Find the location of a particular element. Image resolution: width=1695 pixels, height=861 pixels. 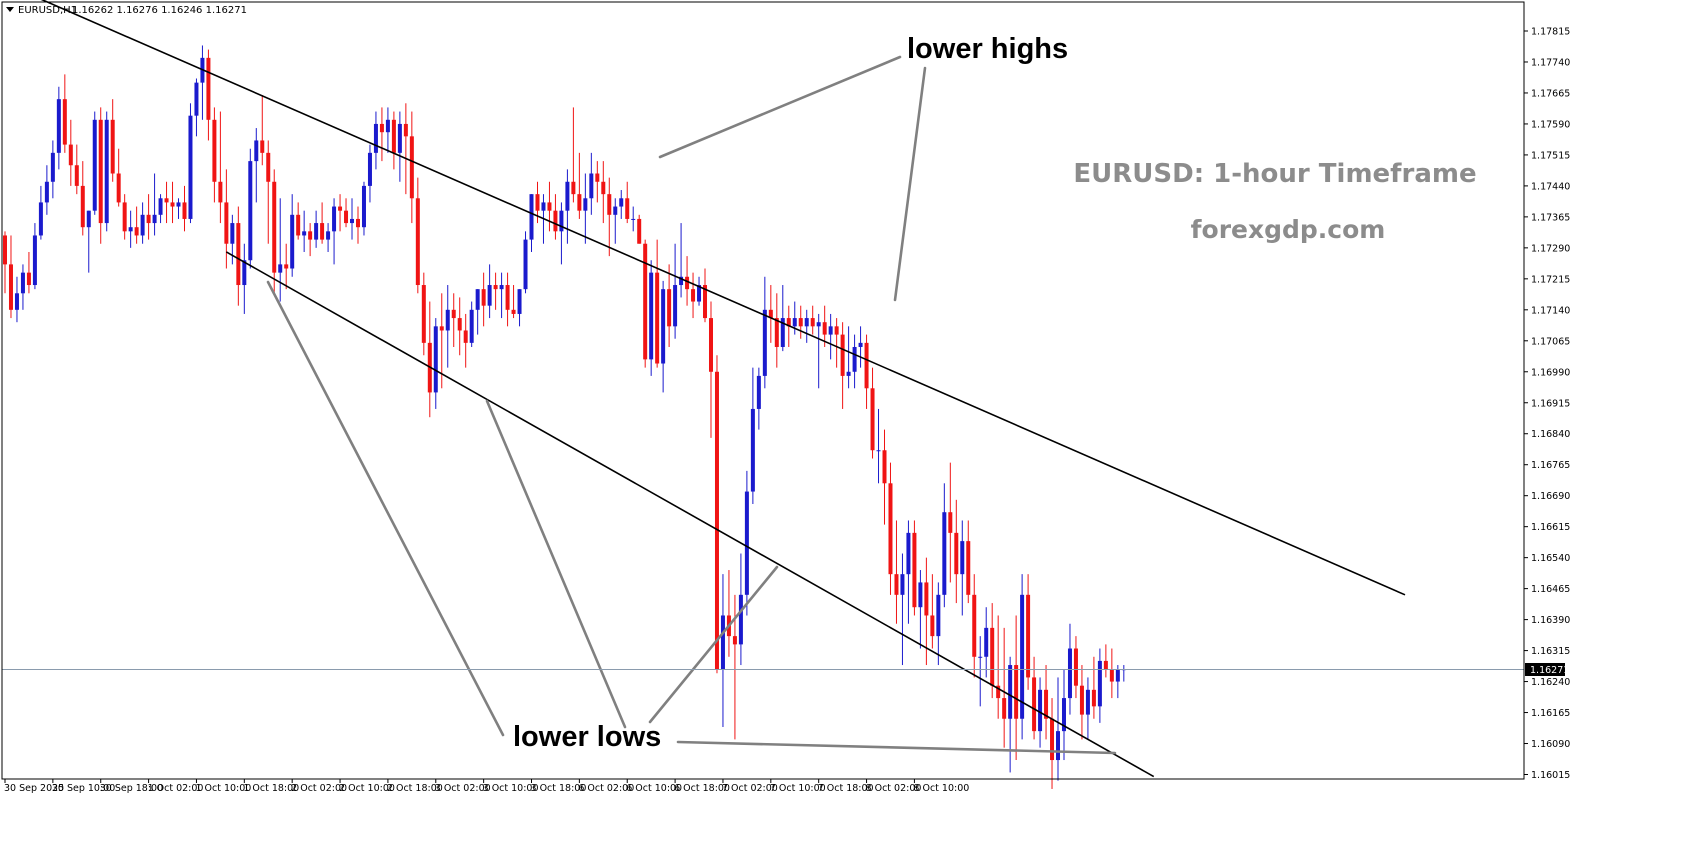

y-tick-label: 1.17365 is located at coordinates (1550, 217).